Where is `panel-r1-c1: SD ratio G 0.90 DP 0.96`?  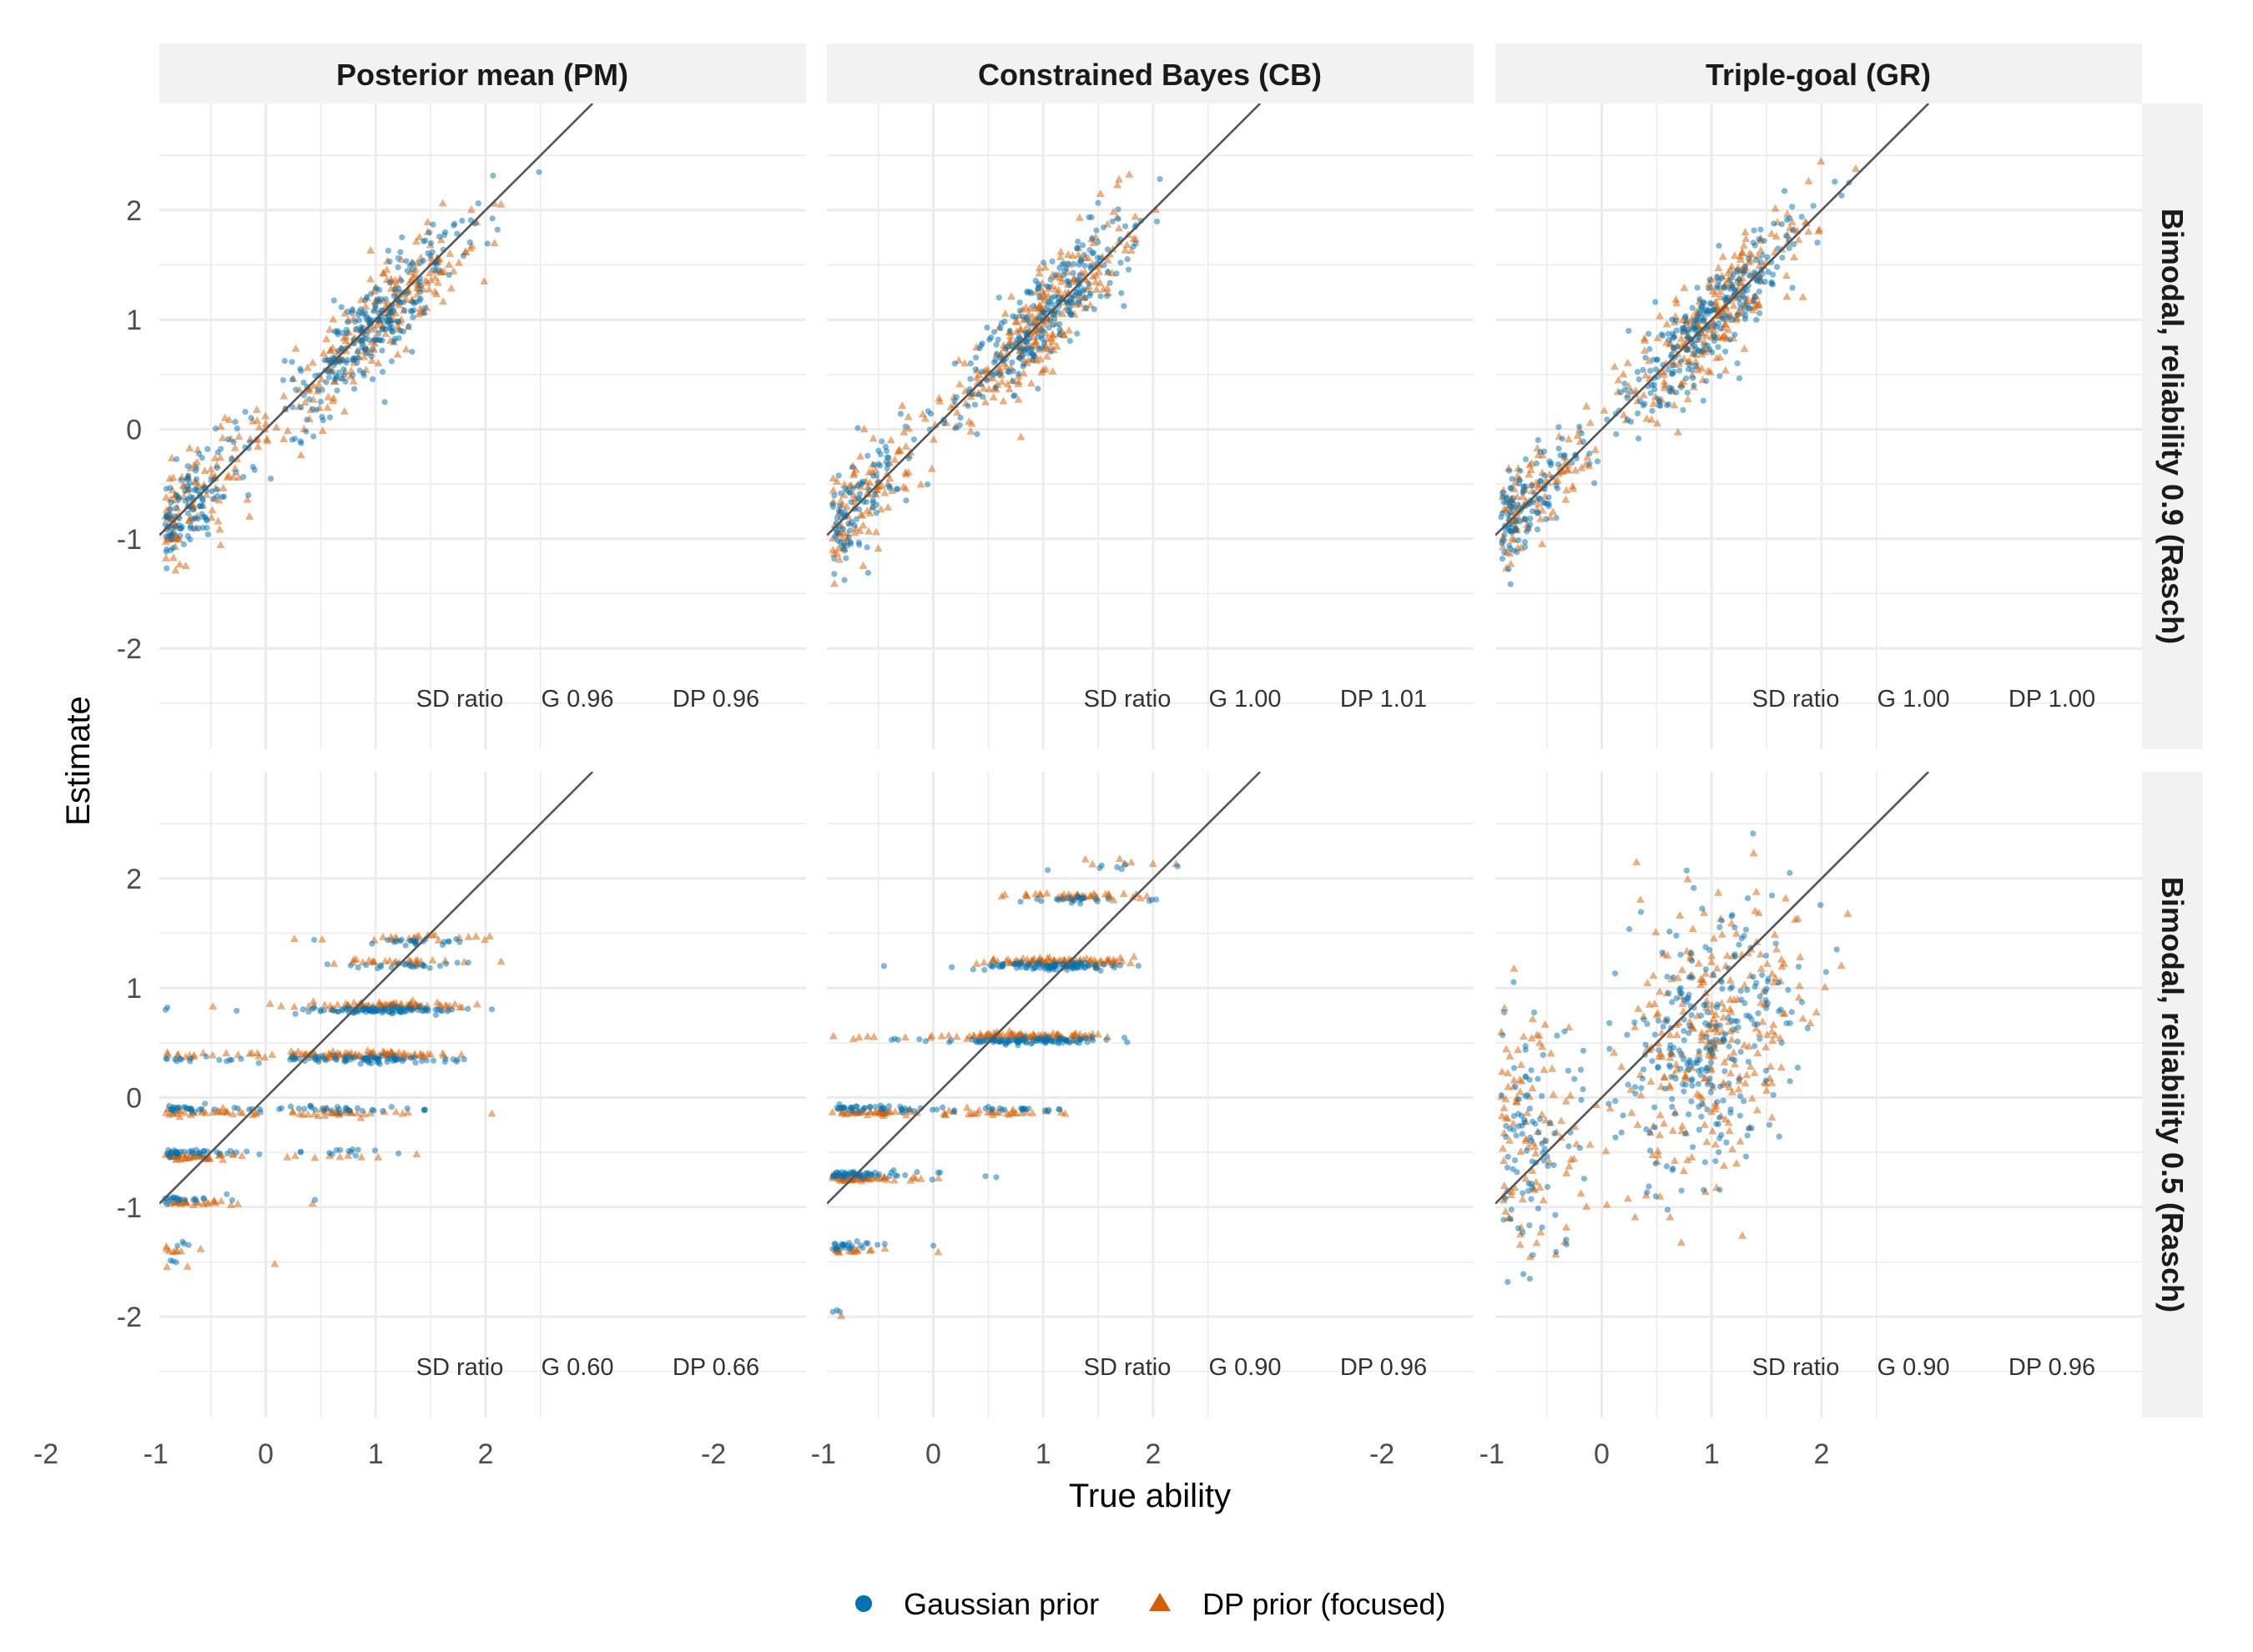
panel-r1-c1: SD ratio G 0.90 DP 0.96 is located at coordinates (1150, 1095).